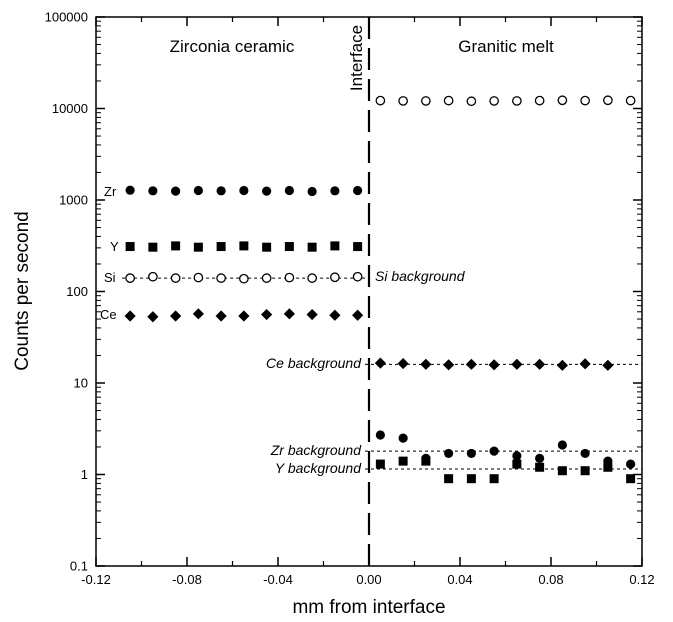  I want to click on region-label-left: Zirconia ceramic, so click(232, 46).